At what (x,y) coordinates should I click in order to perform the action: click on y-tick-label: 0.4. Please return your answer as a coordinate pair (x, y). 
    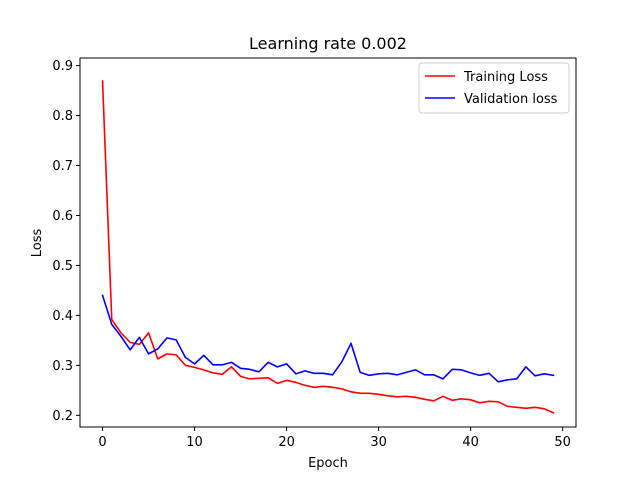
    Looking at the image, I should click on (62, 316).